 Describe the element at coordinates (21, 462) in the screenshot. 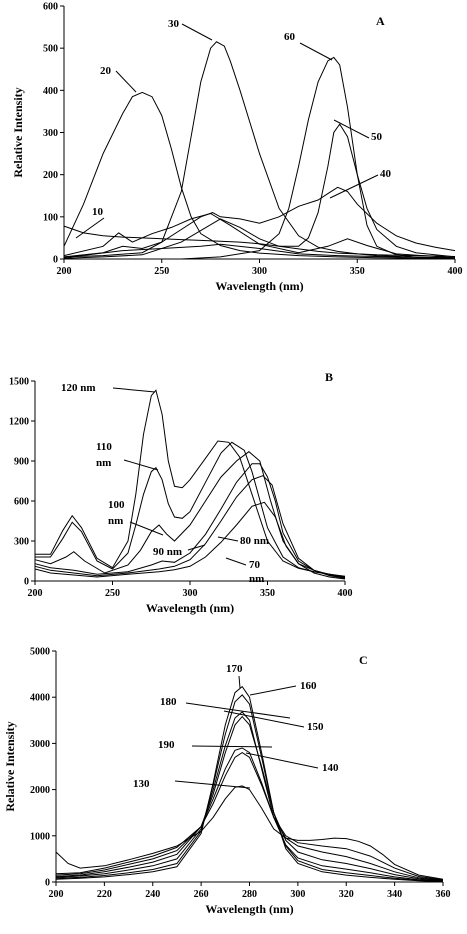

I see `y-tick-label: 900` at that location.